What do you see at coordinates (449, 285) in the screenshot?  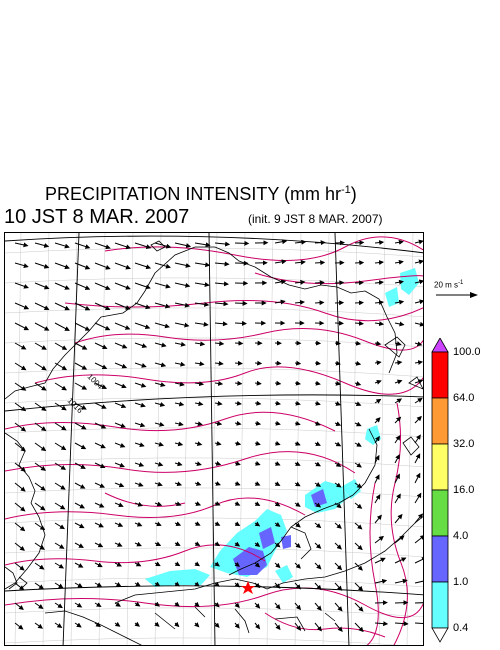 I see `reference-vector-label: 20 m s-1` at bounding box center [449, 285].